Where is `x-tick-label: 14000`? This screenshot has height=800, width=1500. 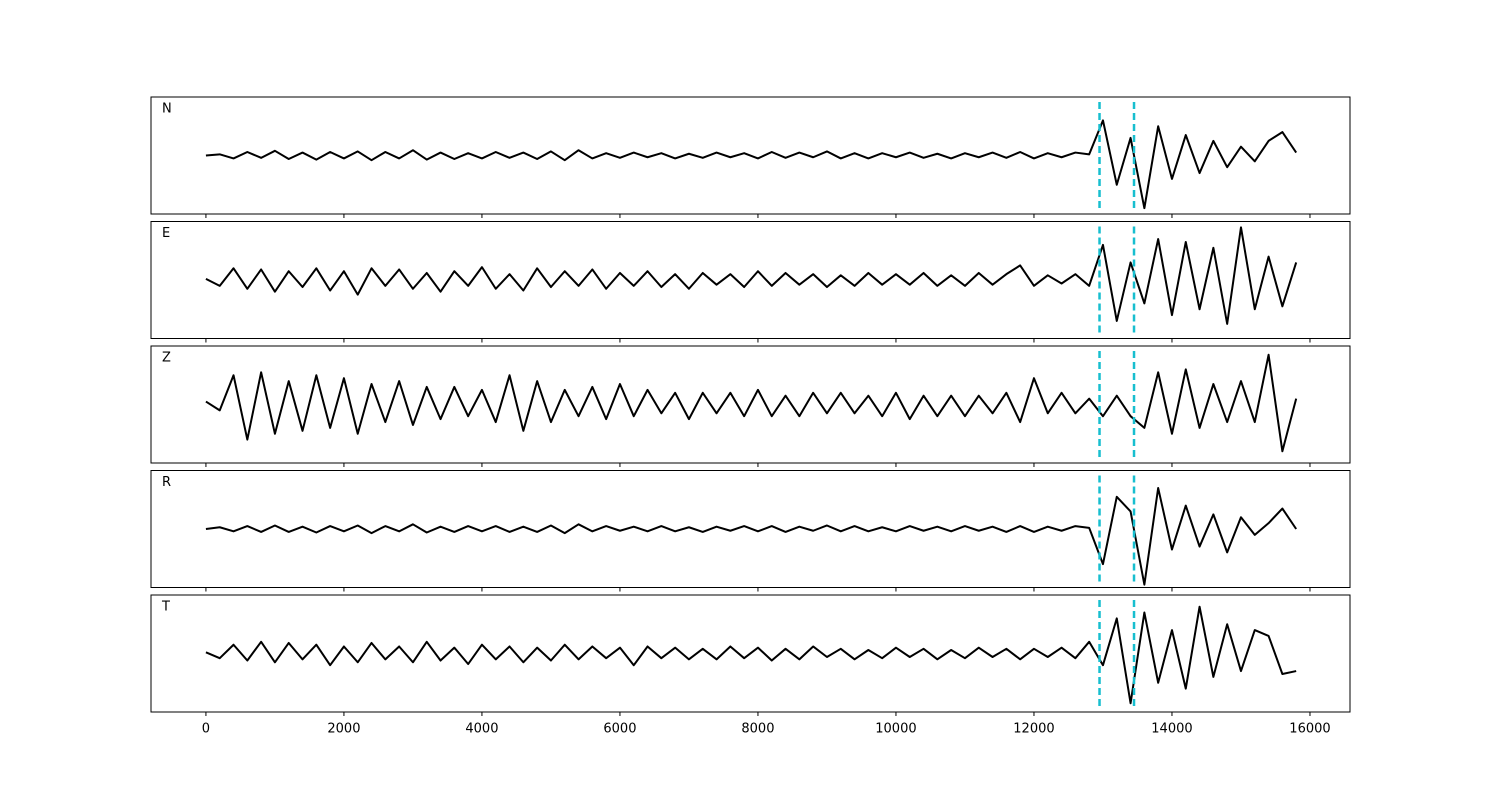
x-tick-label: 14000 is located at coordinates (1171, 729).